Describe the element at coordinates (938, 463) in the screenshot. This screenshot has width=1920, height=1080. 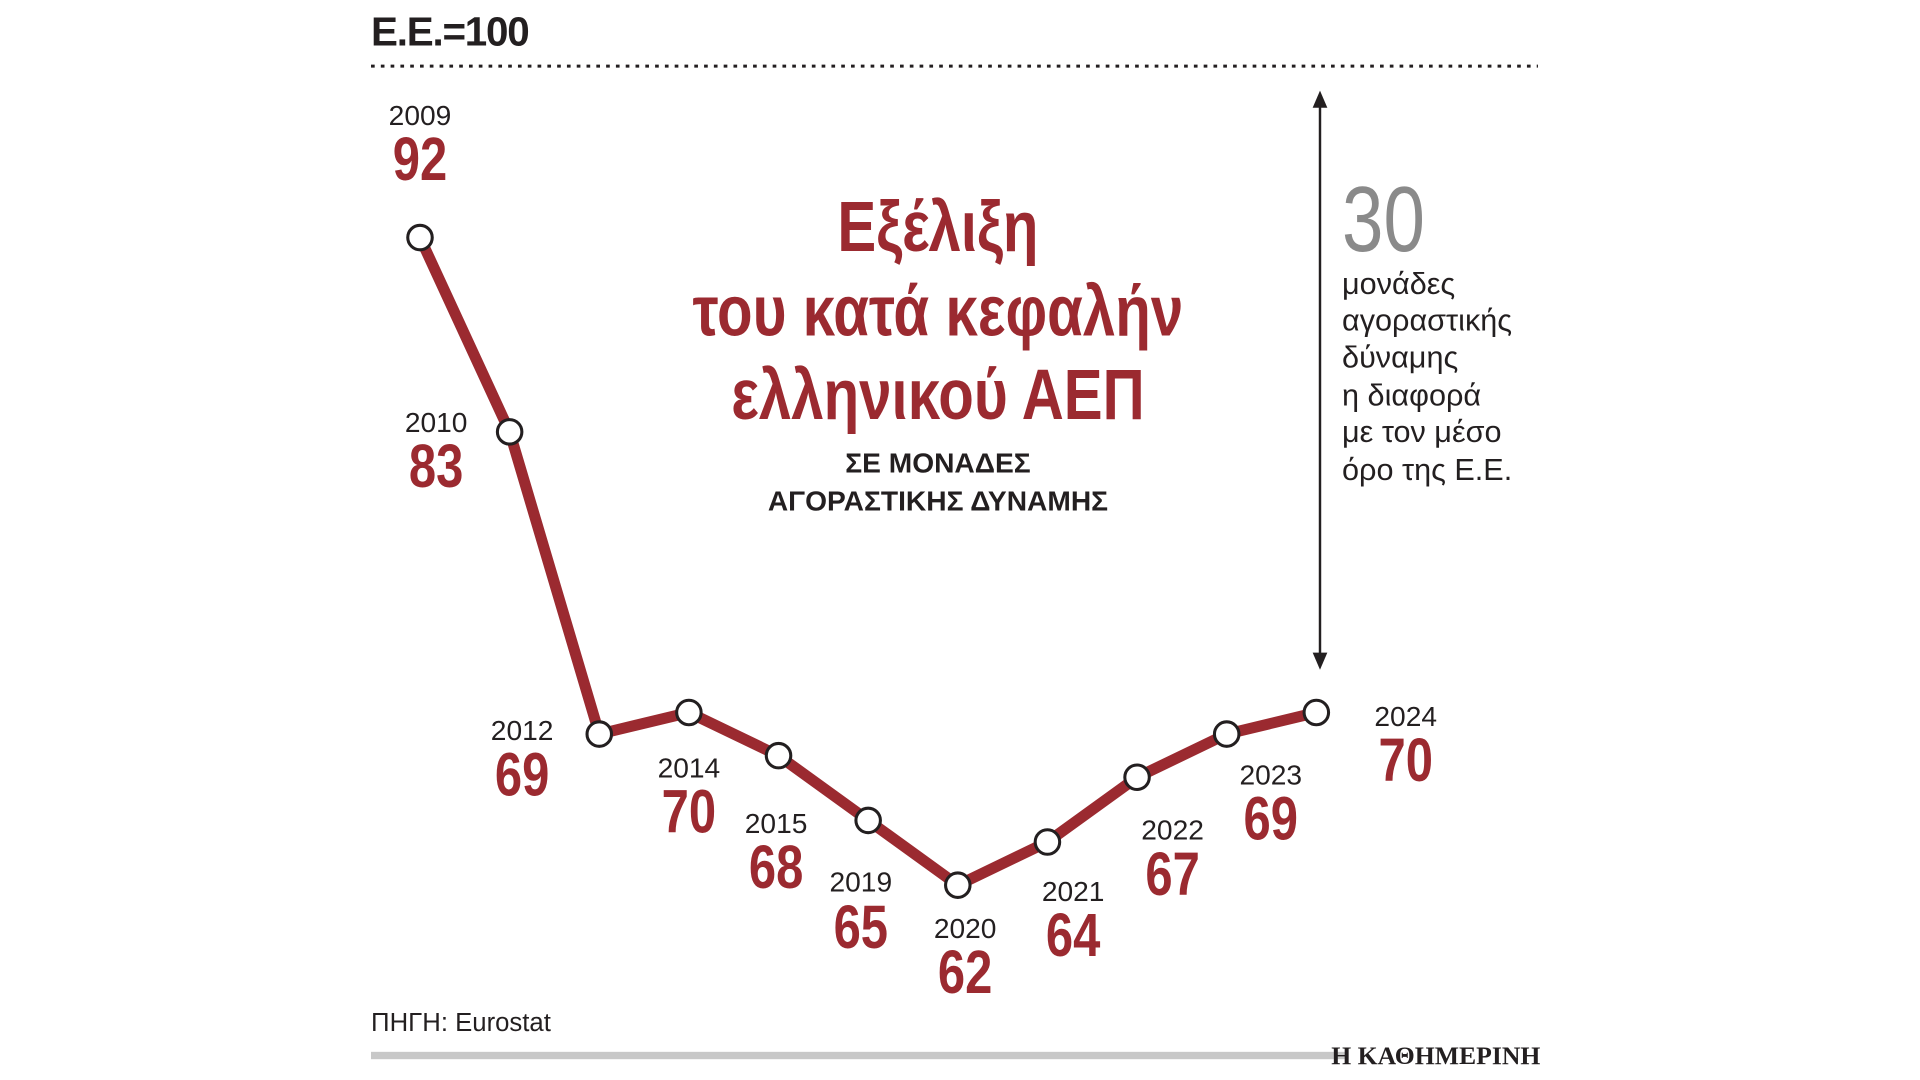
I see `subtitle-line-1: ΣΕ ΜΟΝΑΔΕΣ` at that location.